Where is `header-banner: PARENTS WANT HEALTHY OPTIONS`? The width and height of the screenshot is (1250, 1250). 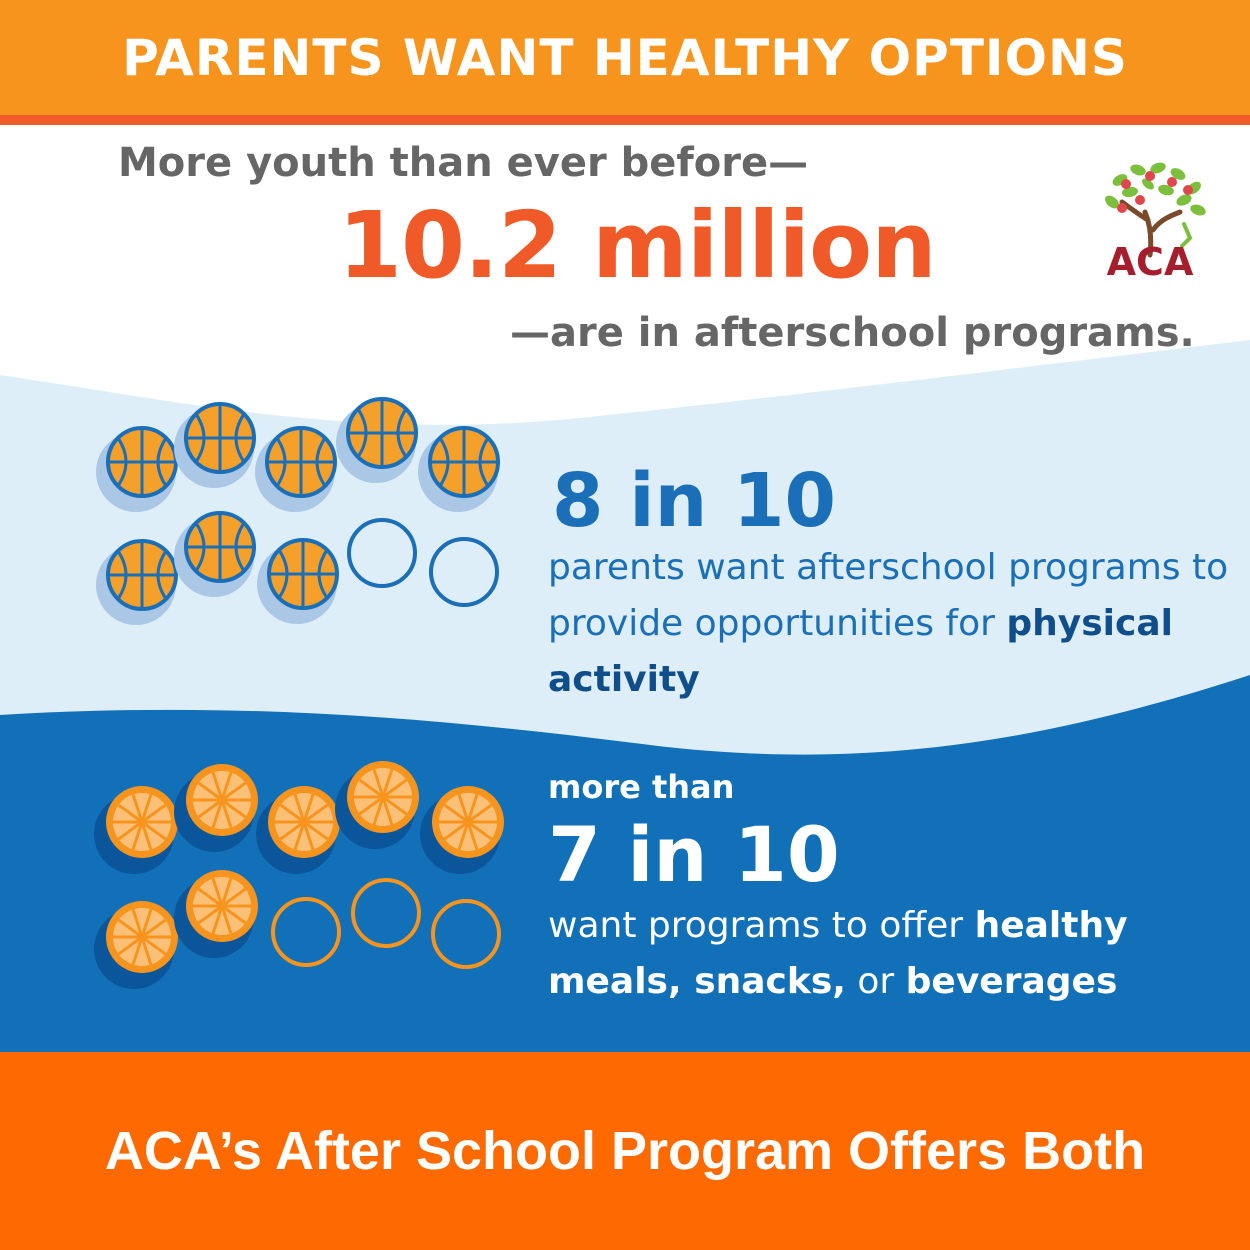 header-banner: PARENTS WANT HEALTHY OPTIONS is located at coordinates (625, 57).